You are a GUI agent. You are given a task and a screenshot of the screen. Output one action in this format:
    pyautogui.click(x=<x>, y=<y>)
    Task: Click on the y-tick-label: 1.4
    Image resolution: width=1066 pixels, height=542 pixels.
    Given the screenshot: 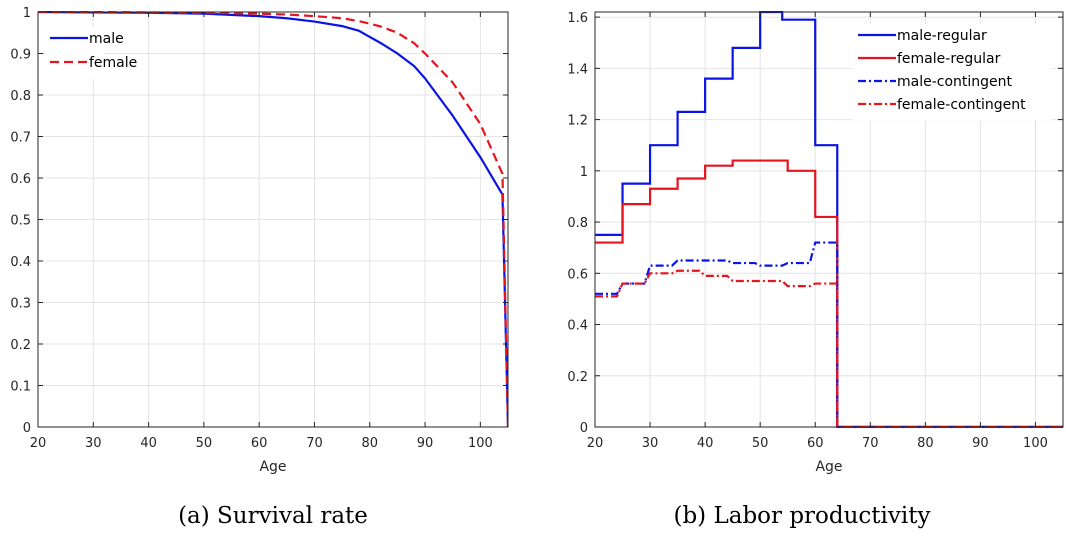 What is the action you would take?
    pyautogui.click(x=577, y=69)
    